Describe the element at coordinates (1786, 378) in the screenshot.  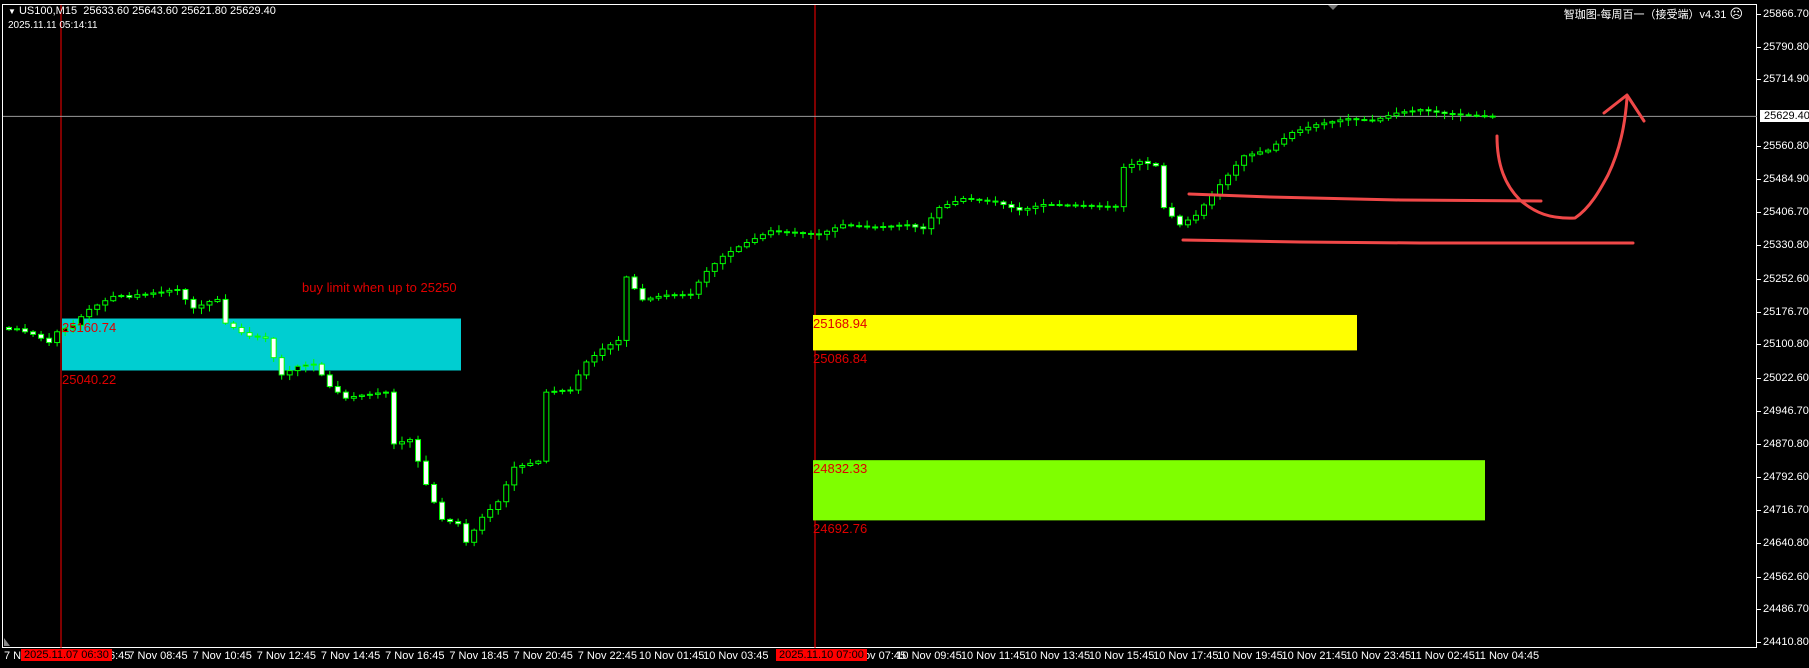
I see `price-label: 25022.60` at that location.